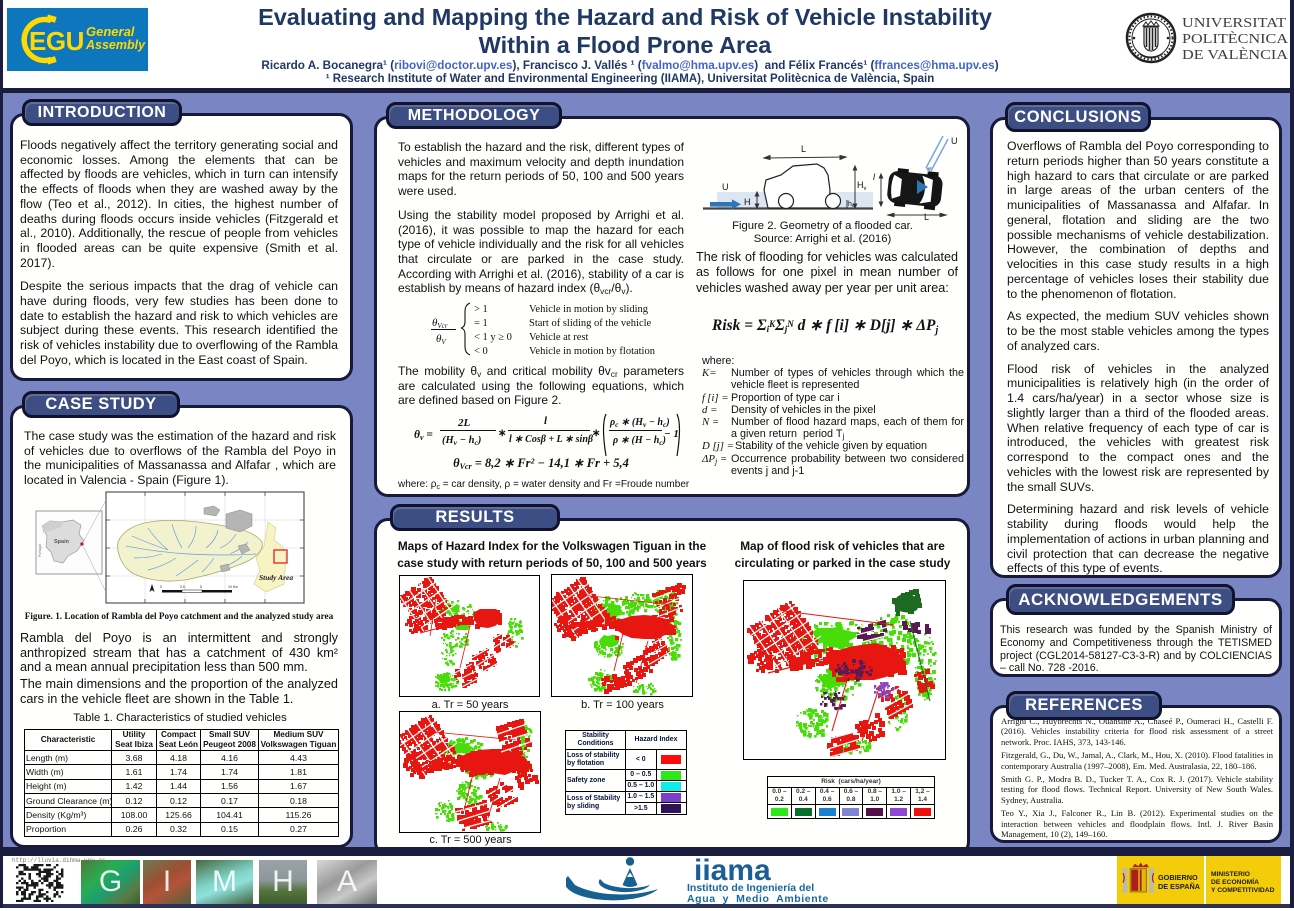 Image resolution: width=1294 pixels, height=911 pixels. What do you see at coordinates (201, 587) in the screenshot?
I see `svg-text: 5` at bounding box center [201, 587].